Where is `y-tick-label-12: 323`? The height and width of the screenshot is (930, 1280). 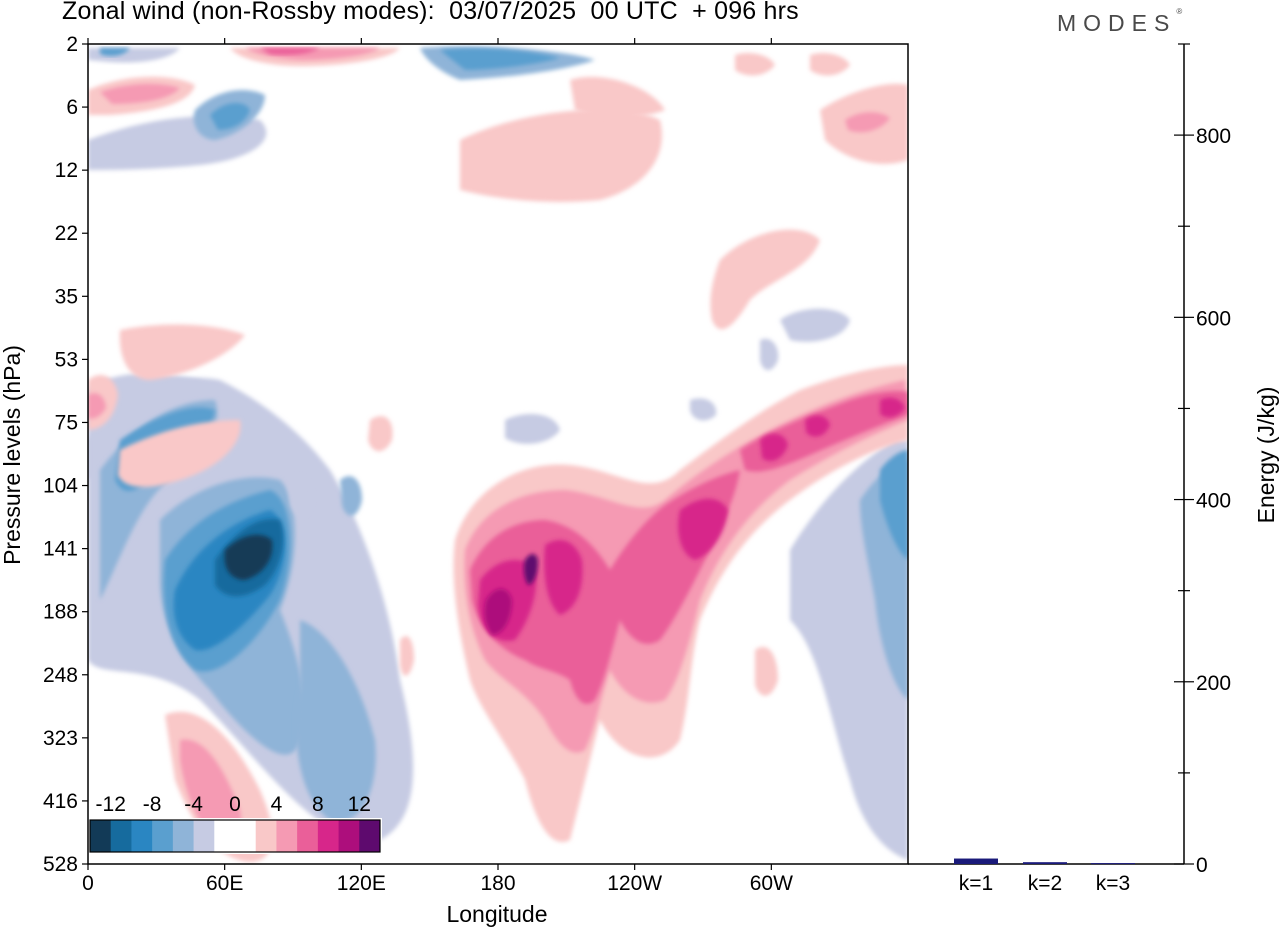
y-tick-label-12: 323 is located at coordinates (60, 738).